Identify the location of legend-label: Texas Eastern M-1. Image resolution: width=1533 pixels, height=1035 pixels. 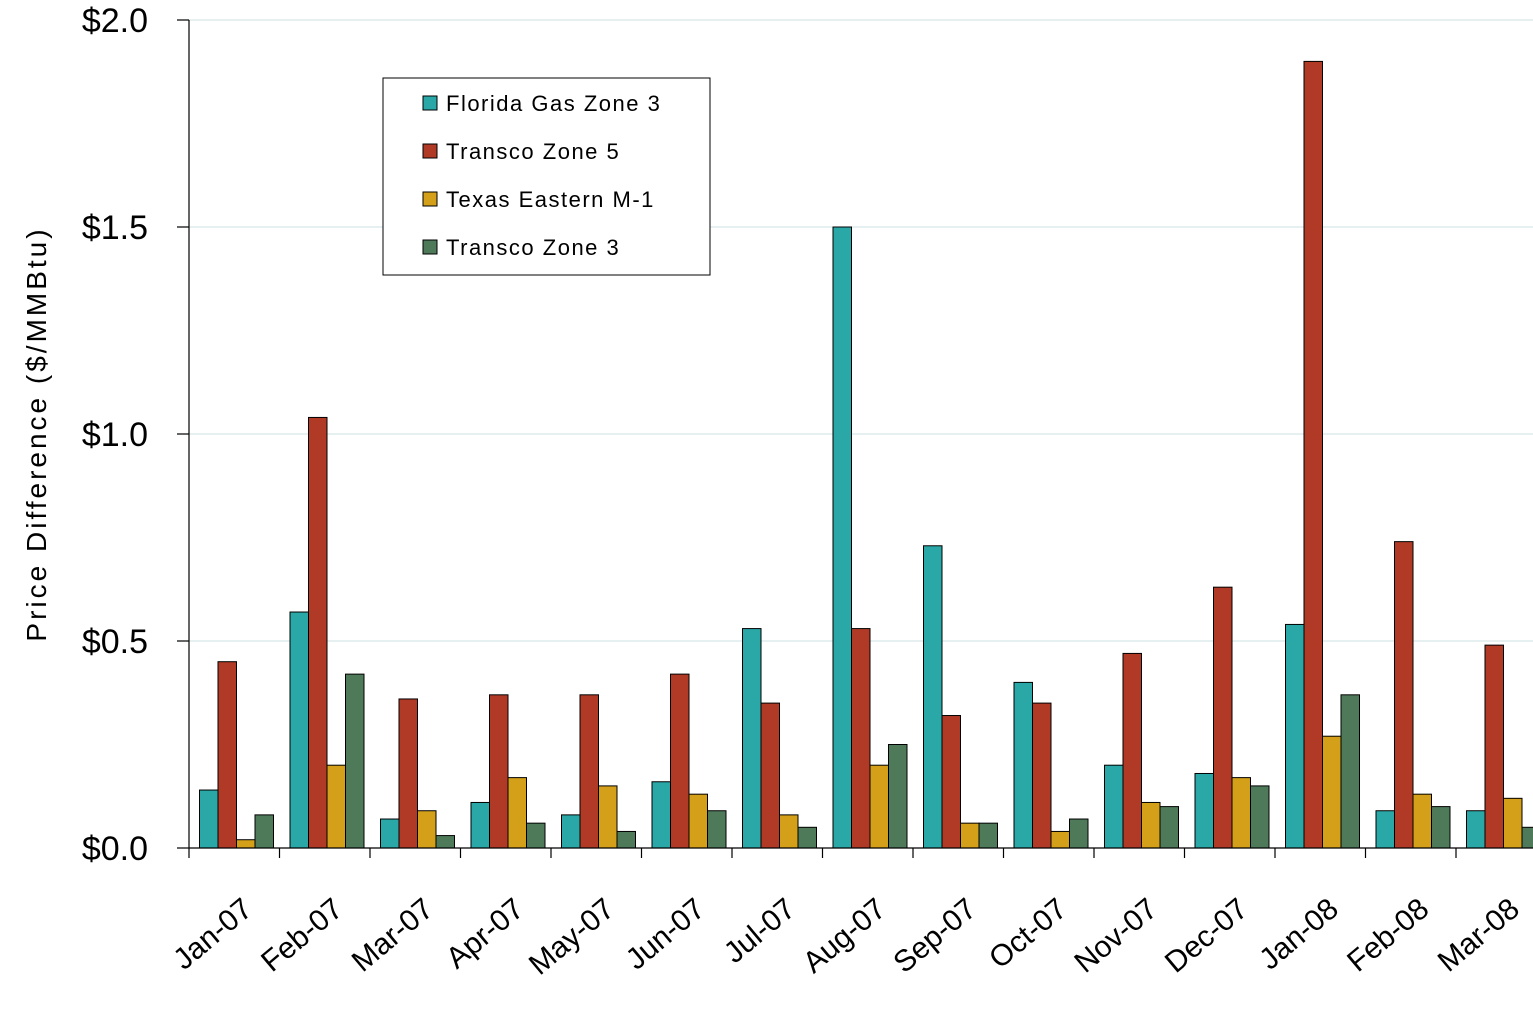
(550, 199).